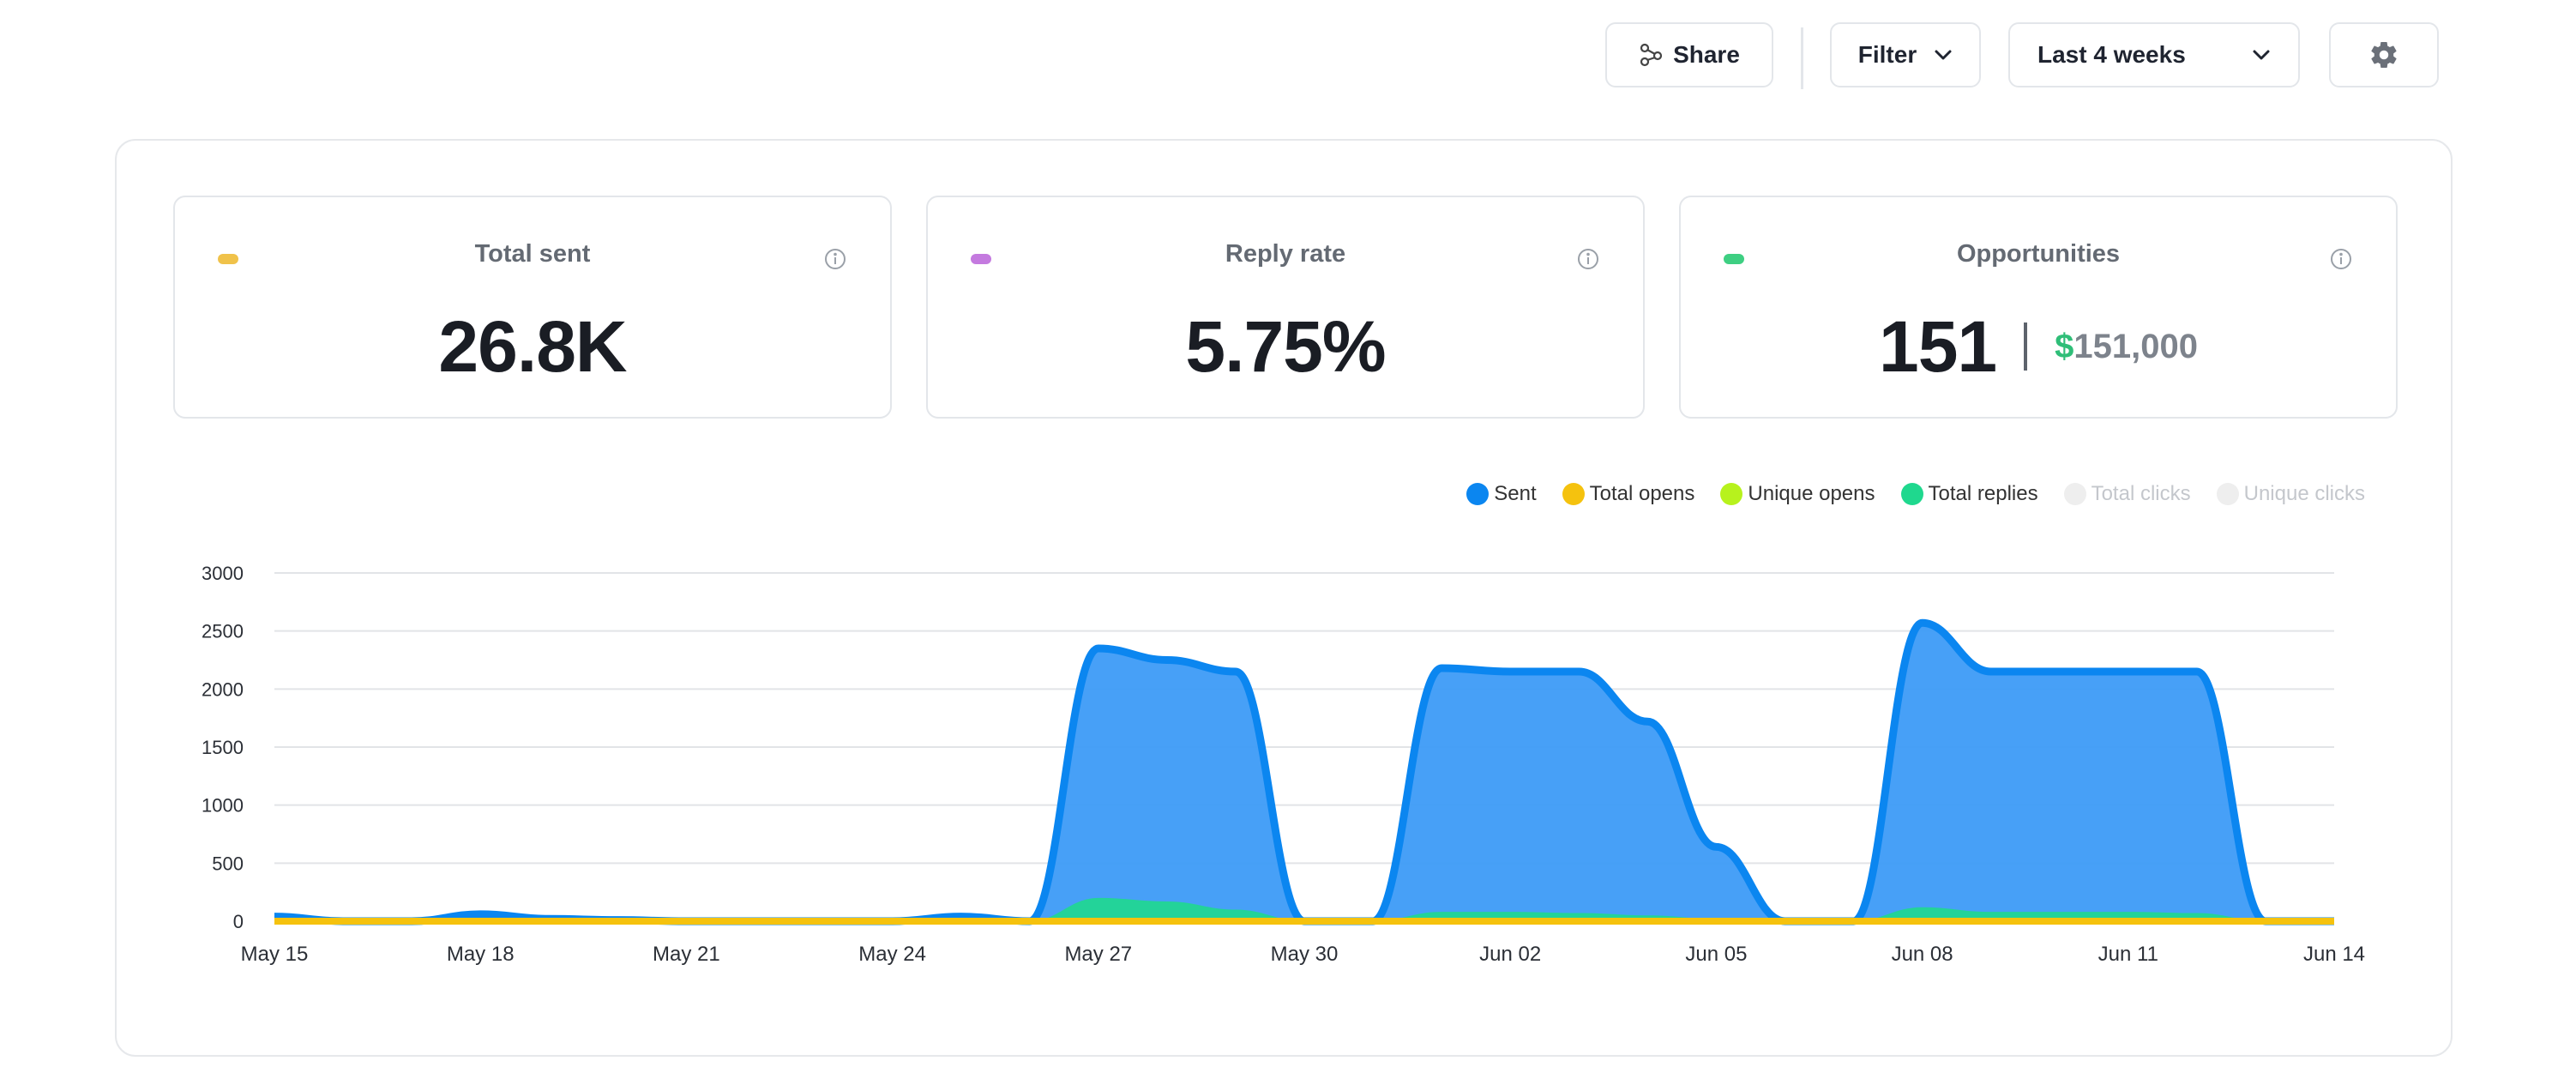 The height and width of the screenshot is (1067, 2576). What do you see at coordinates (2064, 346) in the screenshot?
I see `currency-symbol: $` at bounding box center [2064, 346].